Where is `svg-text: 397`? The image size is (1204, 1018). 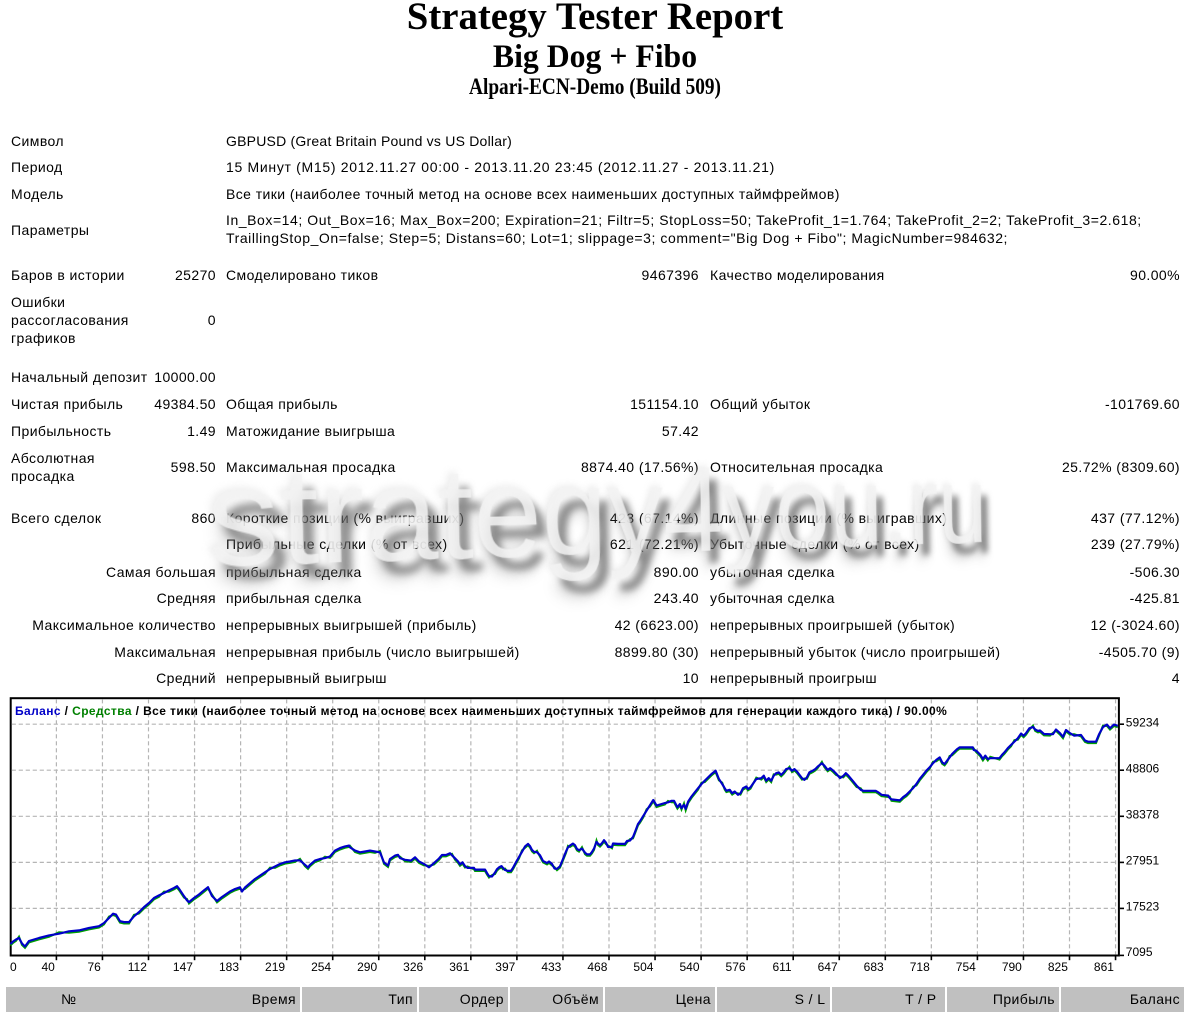 svg-text: 397 is located at coordinates (505, 967).